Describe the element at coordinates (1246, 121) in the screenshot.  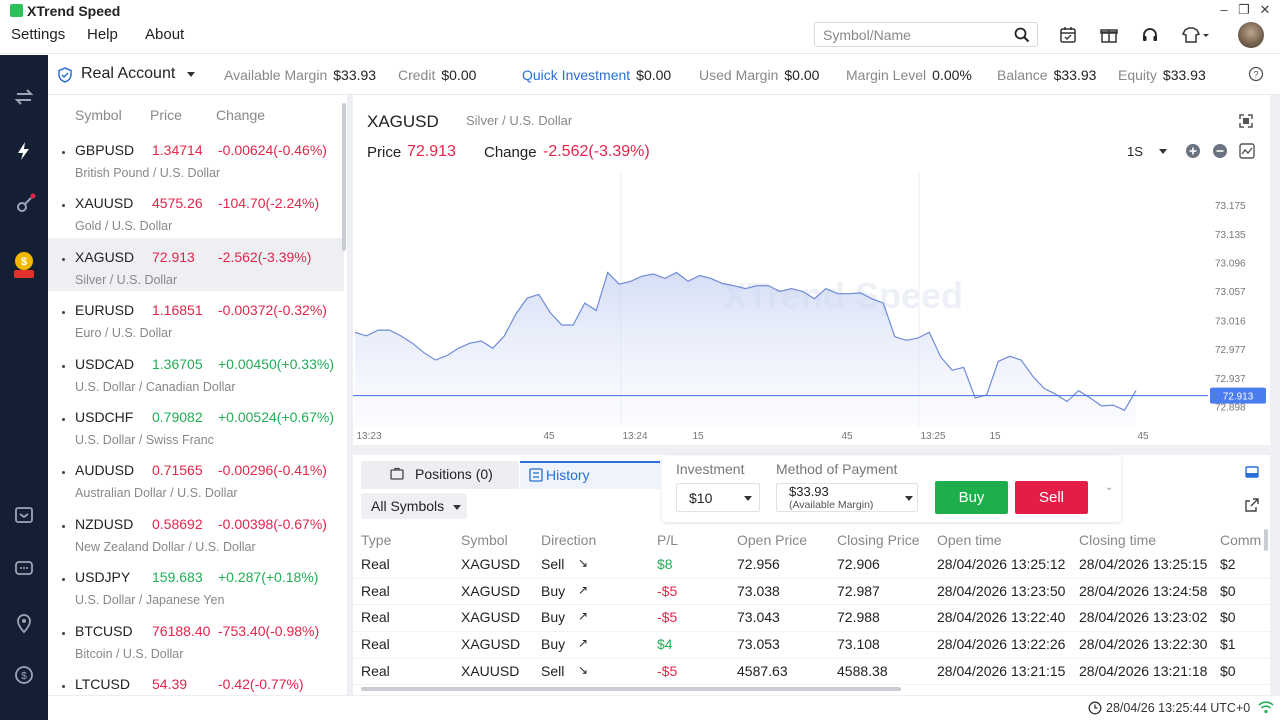
I see `fullscreen-icon` at that location.